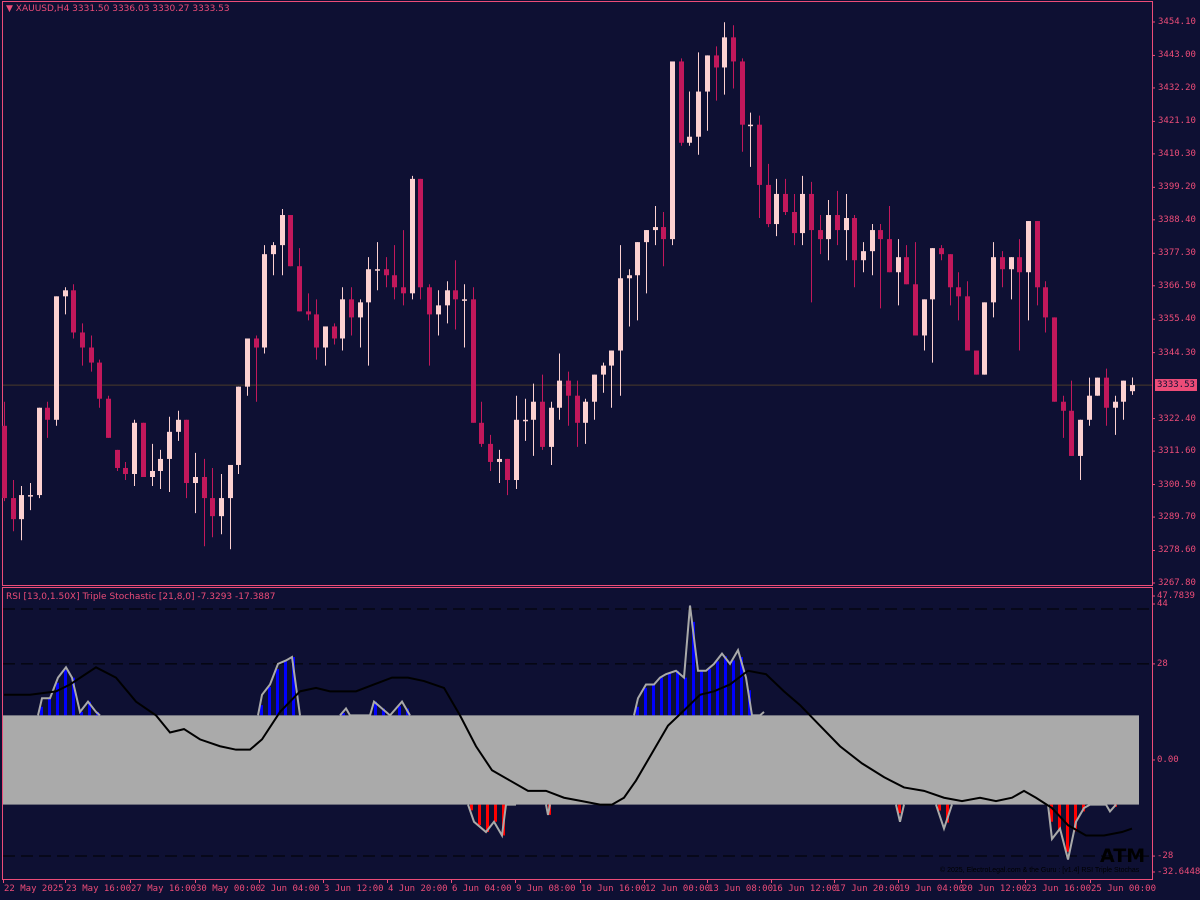 This screenshot has height=900, width=1200. Describe the element at coordinates (571, 760) in the screenshot. I see `neutral-band` at that location.